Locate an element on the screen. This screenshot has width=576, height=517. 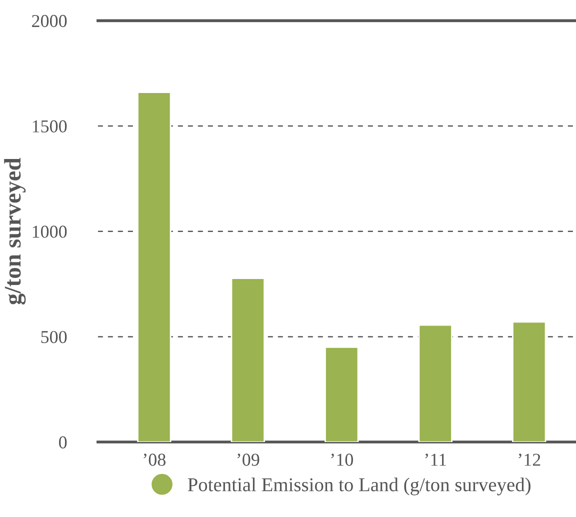
y-axis-title: g/ton surveyed is located at coordinates (15, 231).